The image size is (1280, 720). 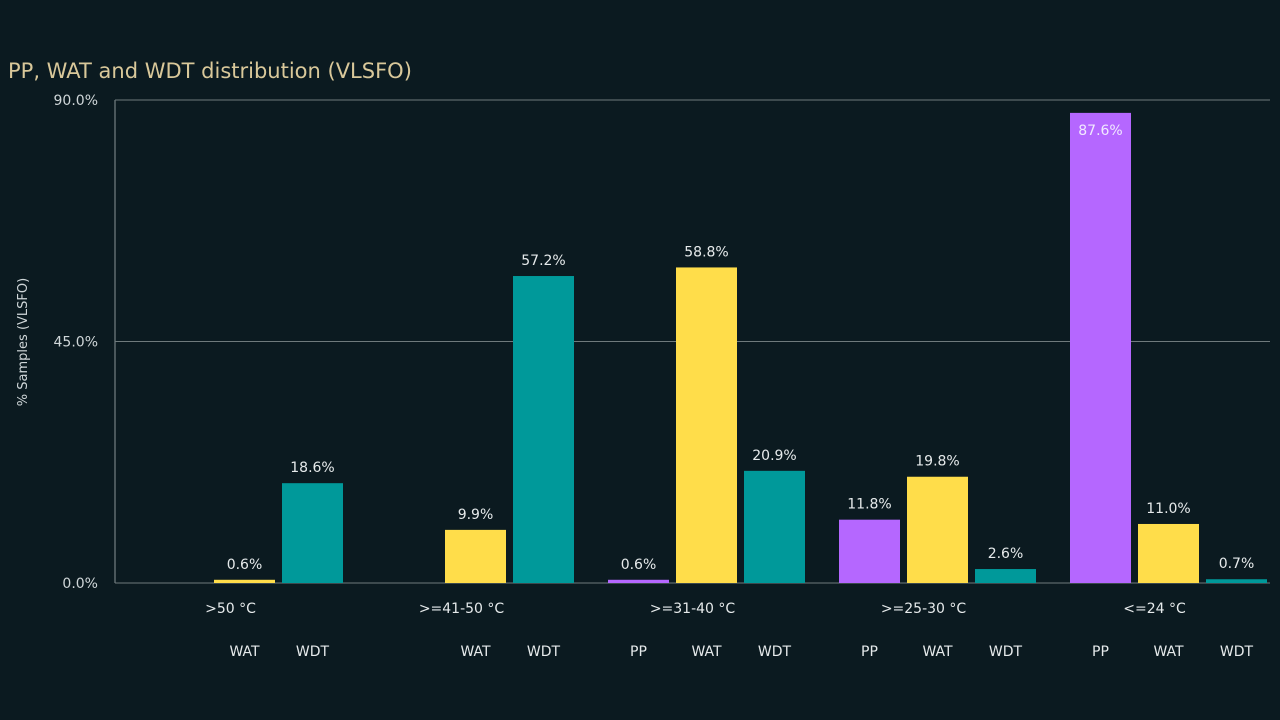 What do you see at coordinates (1006, 554) in the screenshot?
I see `data-label: 2.6%` at bounding box center [1006, 554].